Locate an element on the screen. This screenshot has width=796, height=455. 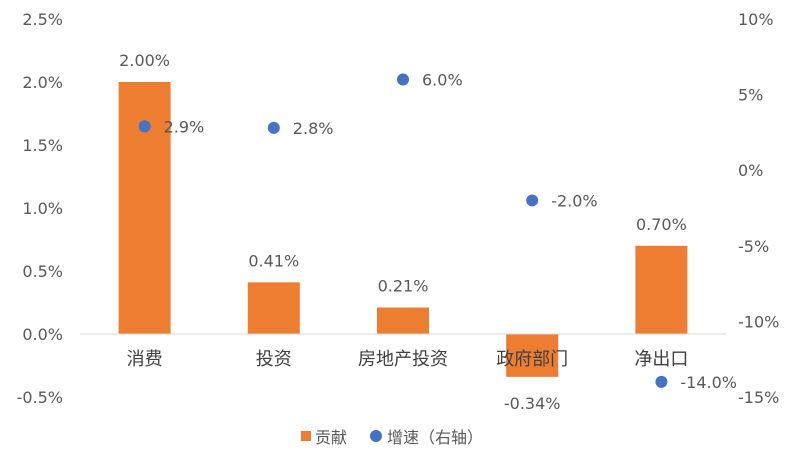
left-axis-tick-label: 2.0% is located at coordinates (42, 82).